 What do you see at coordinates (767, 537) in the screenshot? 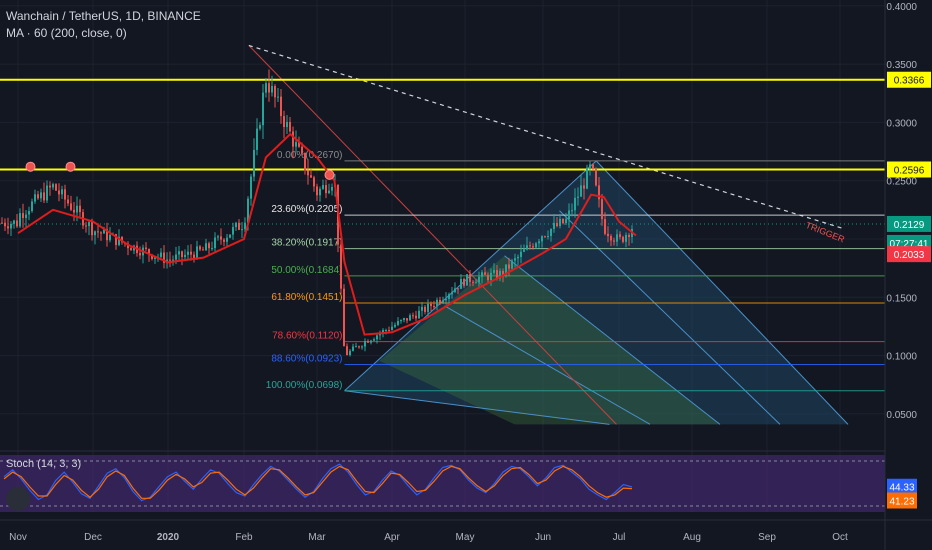
I see `time-tick-label: Sep` at bounding box center [767, 537].